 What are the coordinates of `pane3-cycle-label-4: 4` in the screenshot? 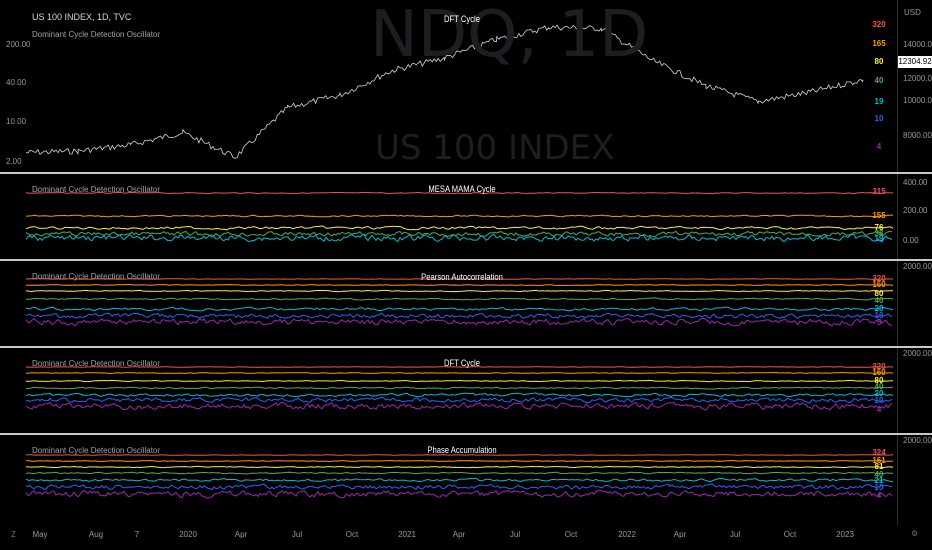 It's located at (879, 409).